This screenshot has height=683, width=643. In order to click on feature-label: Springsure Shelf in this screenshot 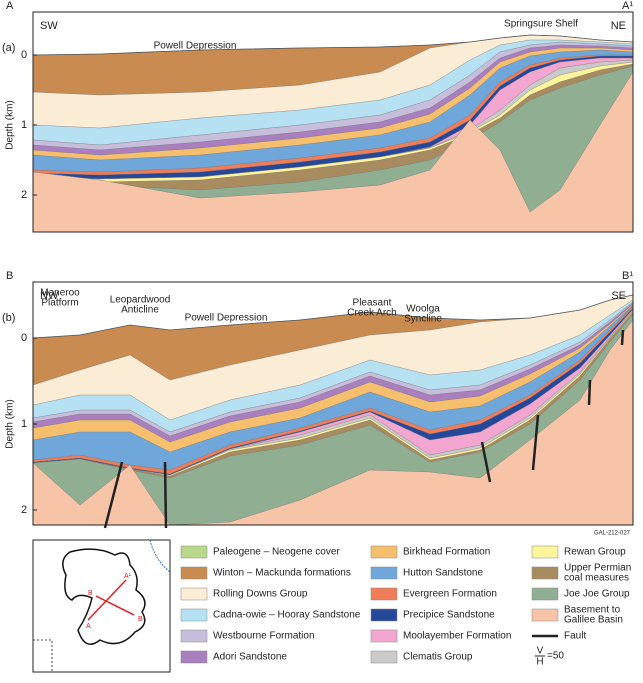, I will do `click(541, 24)`.